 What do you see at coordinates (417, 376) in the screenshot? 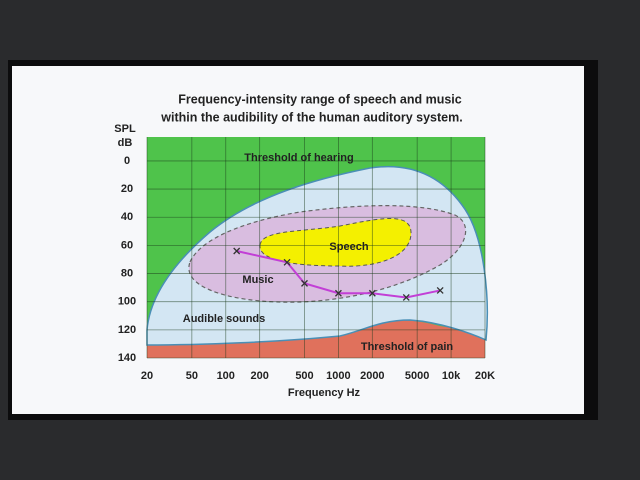
I see `x-tick-label: 5000` at bounding box center [417, 376].